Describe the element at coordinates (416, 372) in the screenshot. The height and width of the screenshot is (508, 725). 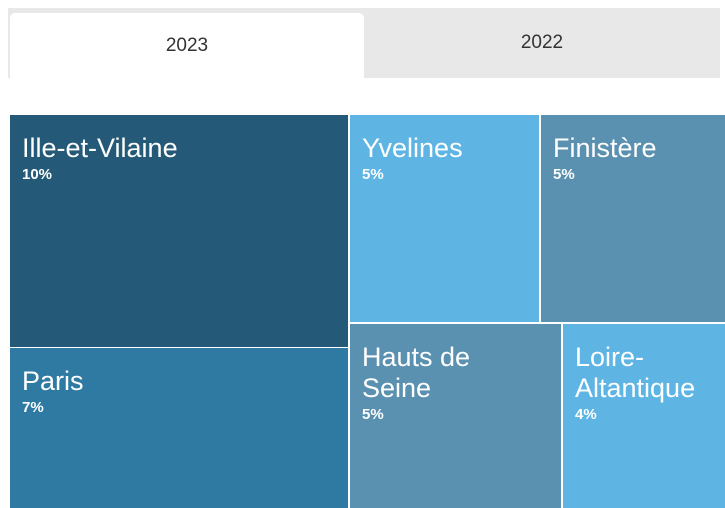
I see `tile-label: Hauts de Seine` at that location.